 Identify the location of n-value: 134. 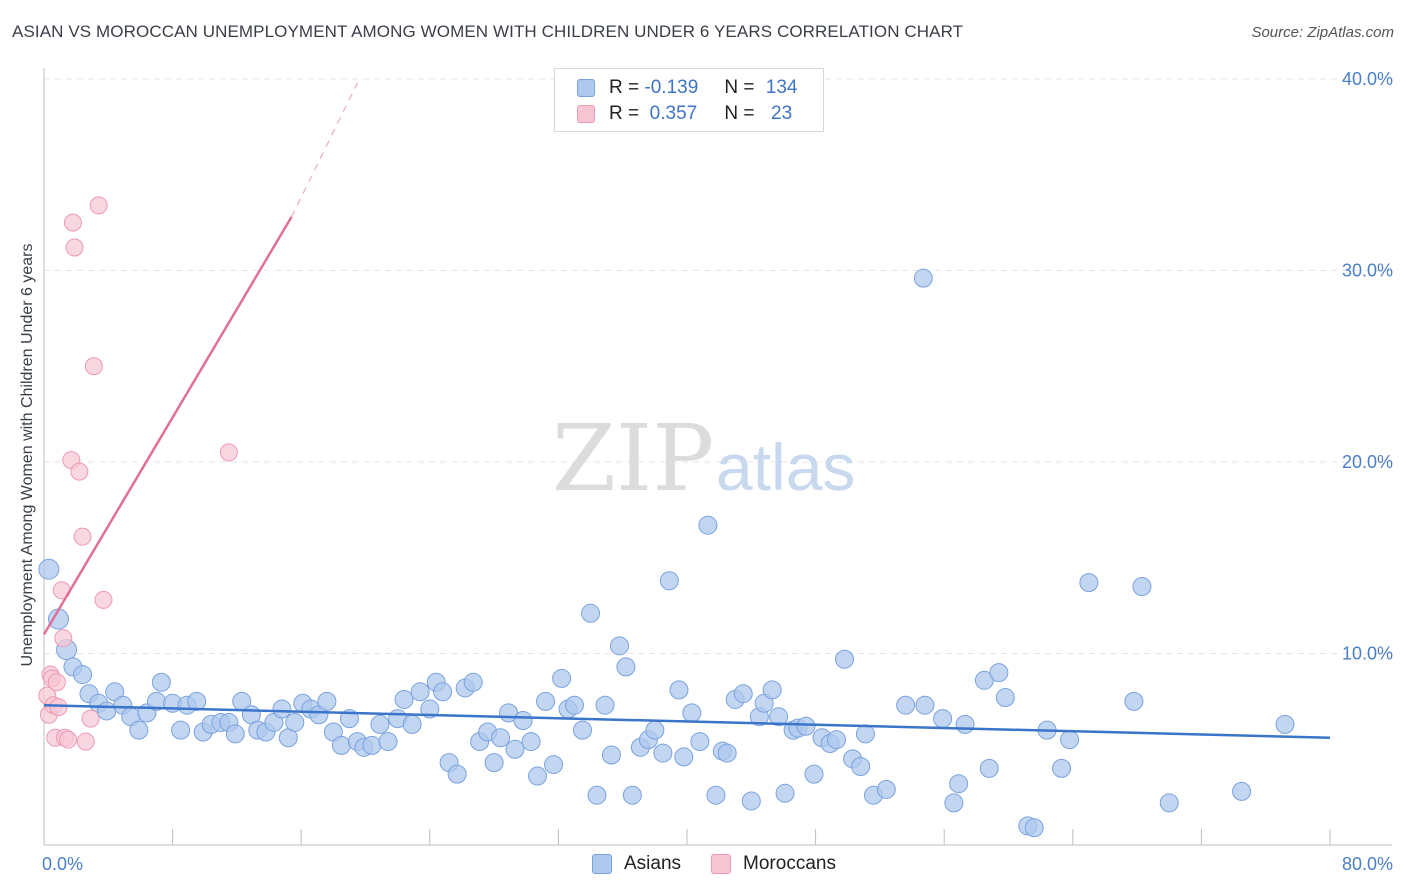
(781, 87).